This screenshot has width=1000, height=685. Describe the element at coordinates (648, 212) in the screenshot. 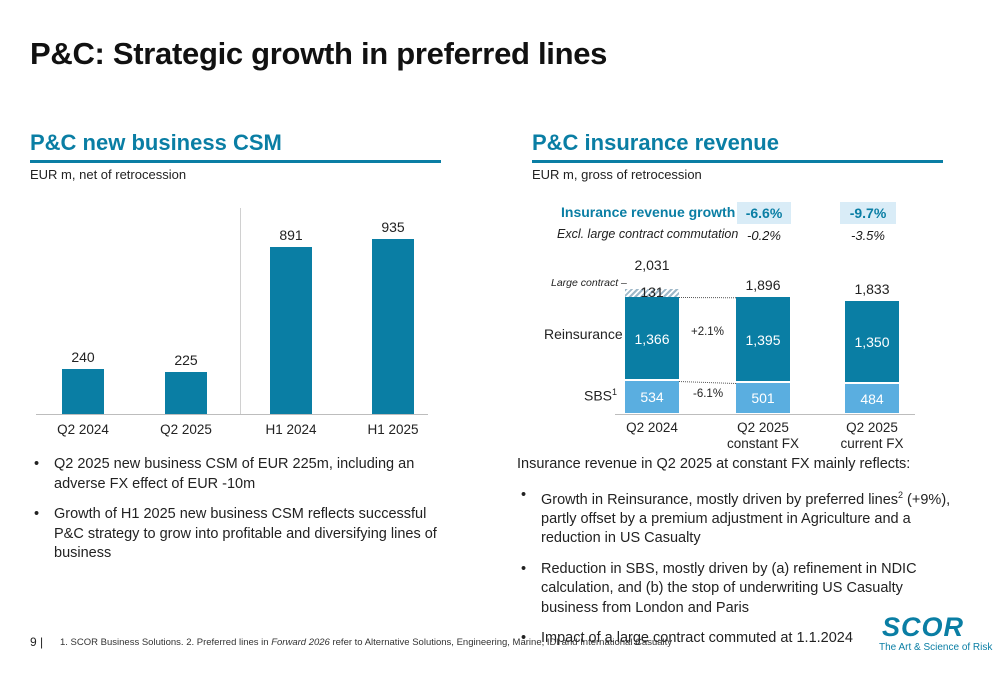

I see `growth-label: Insurance revenue growth` at that location.